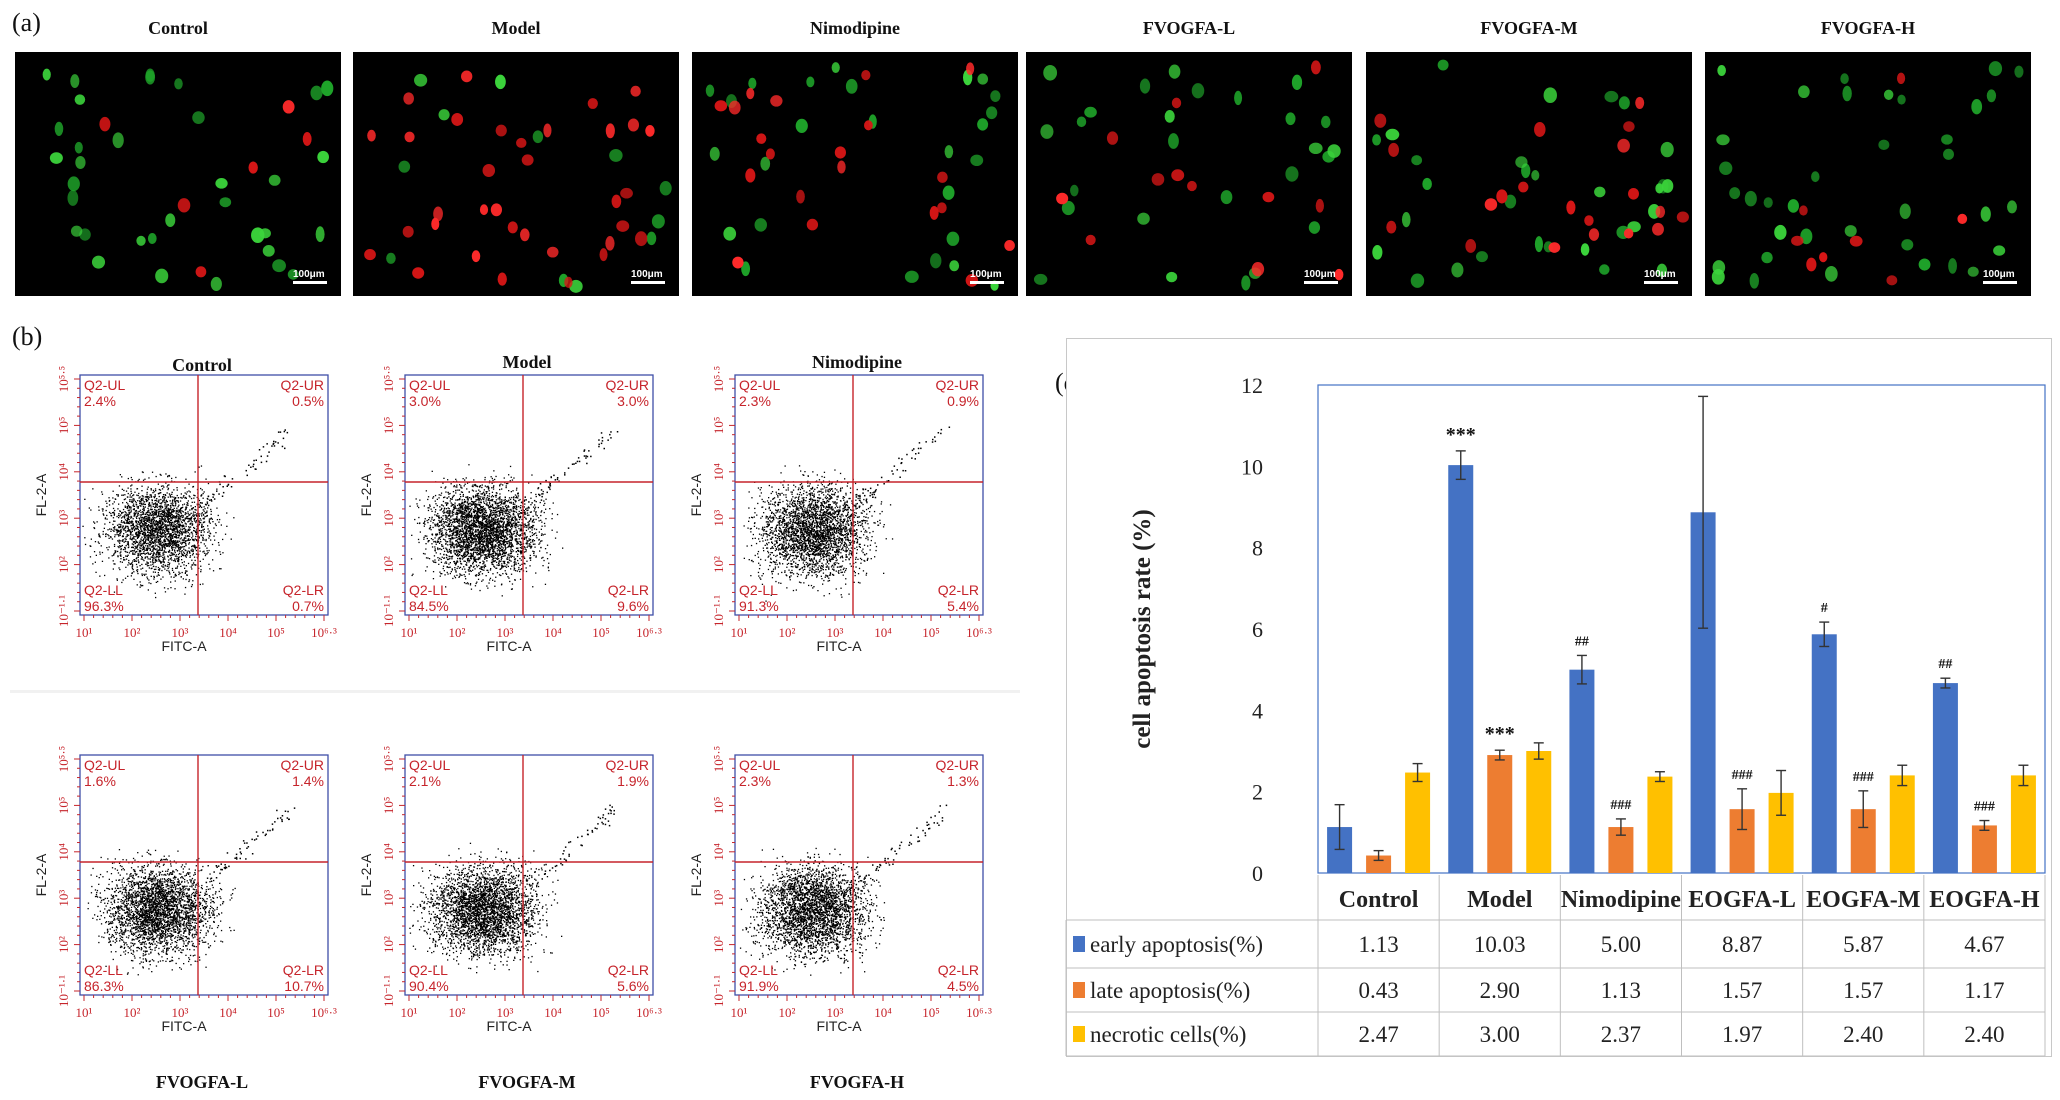 The height and width of the screenshot is (1100, 2060). What do you see at coordinates (1984, 1034) in the screenshot?
I see `table-cell: 2.40` at bounding box center [1984, 1034].